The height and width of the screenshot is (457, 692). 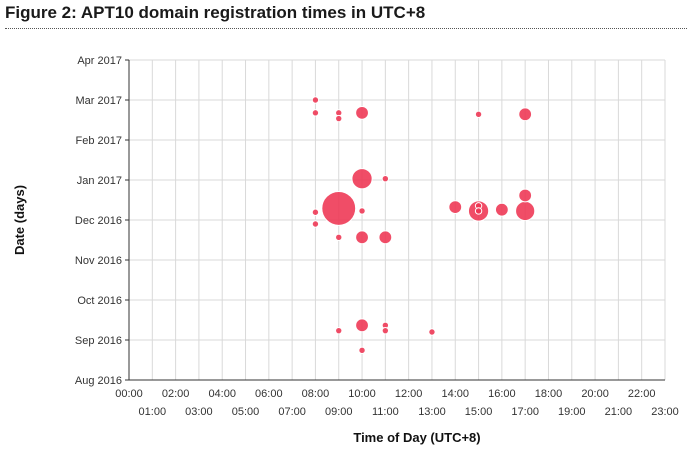 What do you see at coordinates (99, 101) in the screenshot?
I see `y-tick-label: Mar 2017` at bounding box center [99, 101].